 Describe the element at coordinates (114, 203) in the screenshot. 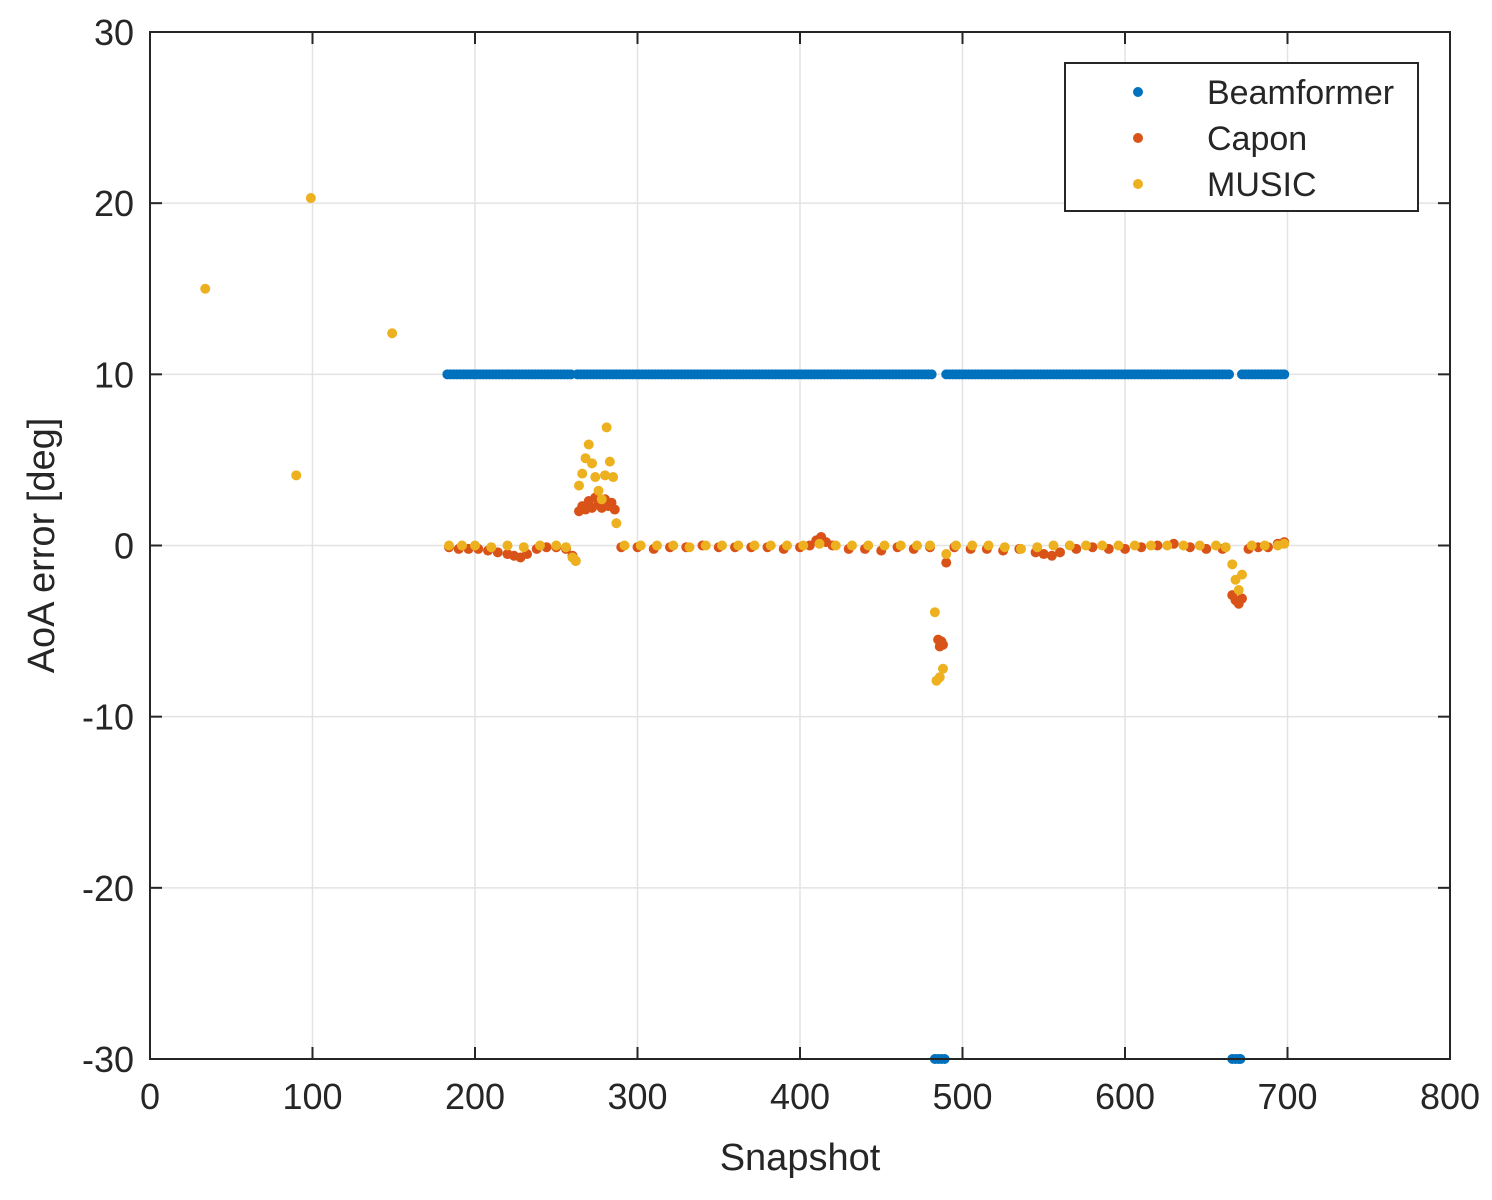

I see `y-tick-label: 20` at that location.